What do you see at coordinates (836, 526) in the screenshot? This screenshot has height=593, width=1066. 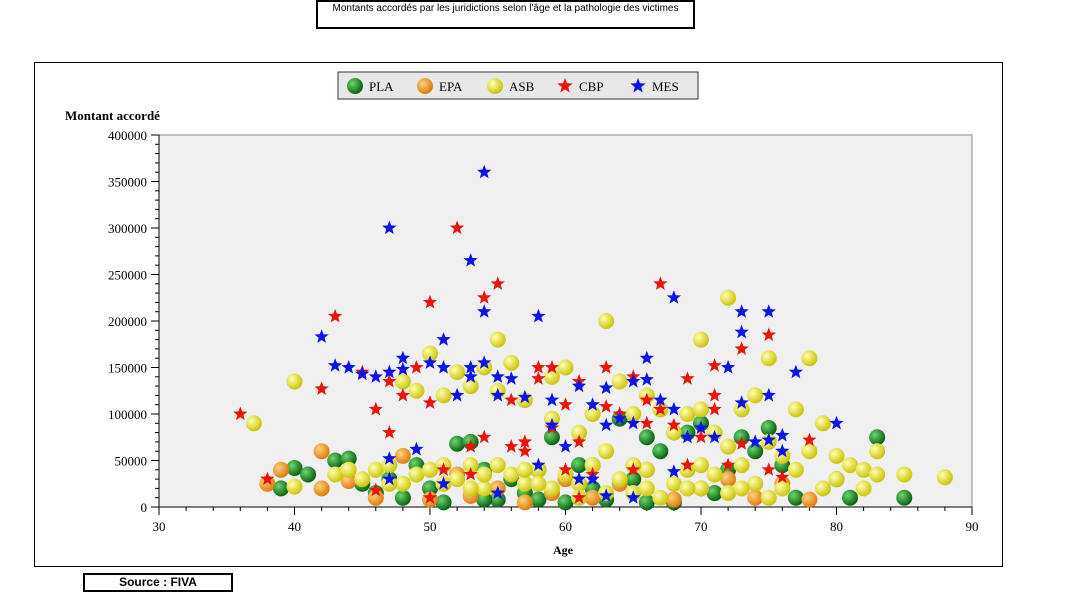 I see `x-tick-label: 80` at bounding box center [836, 526].